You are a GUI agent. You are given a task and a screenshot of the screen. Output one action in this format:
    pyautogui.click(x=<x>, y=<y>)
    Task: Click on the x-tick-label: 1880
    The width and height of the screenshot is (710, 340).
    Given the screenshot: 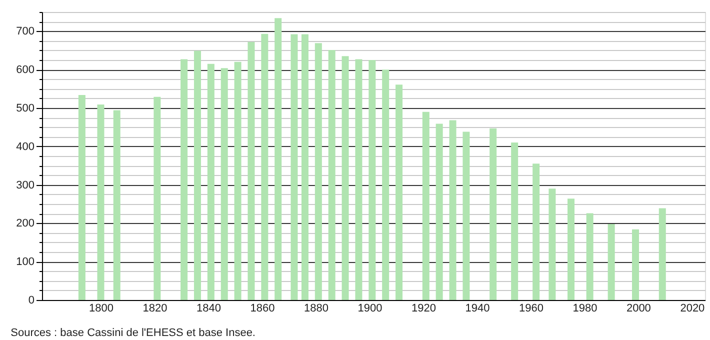 What is the action you would take?
    pyautogui.click(x=316, y=308)
    